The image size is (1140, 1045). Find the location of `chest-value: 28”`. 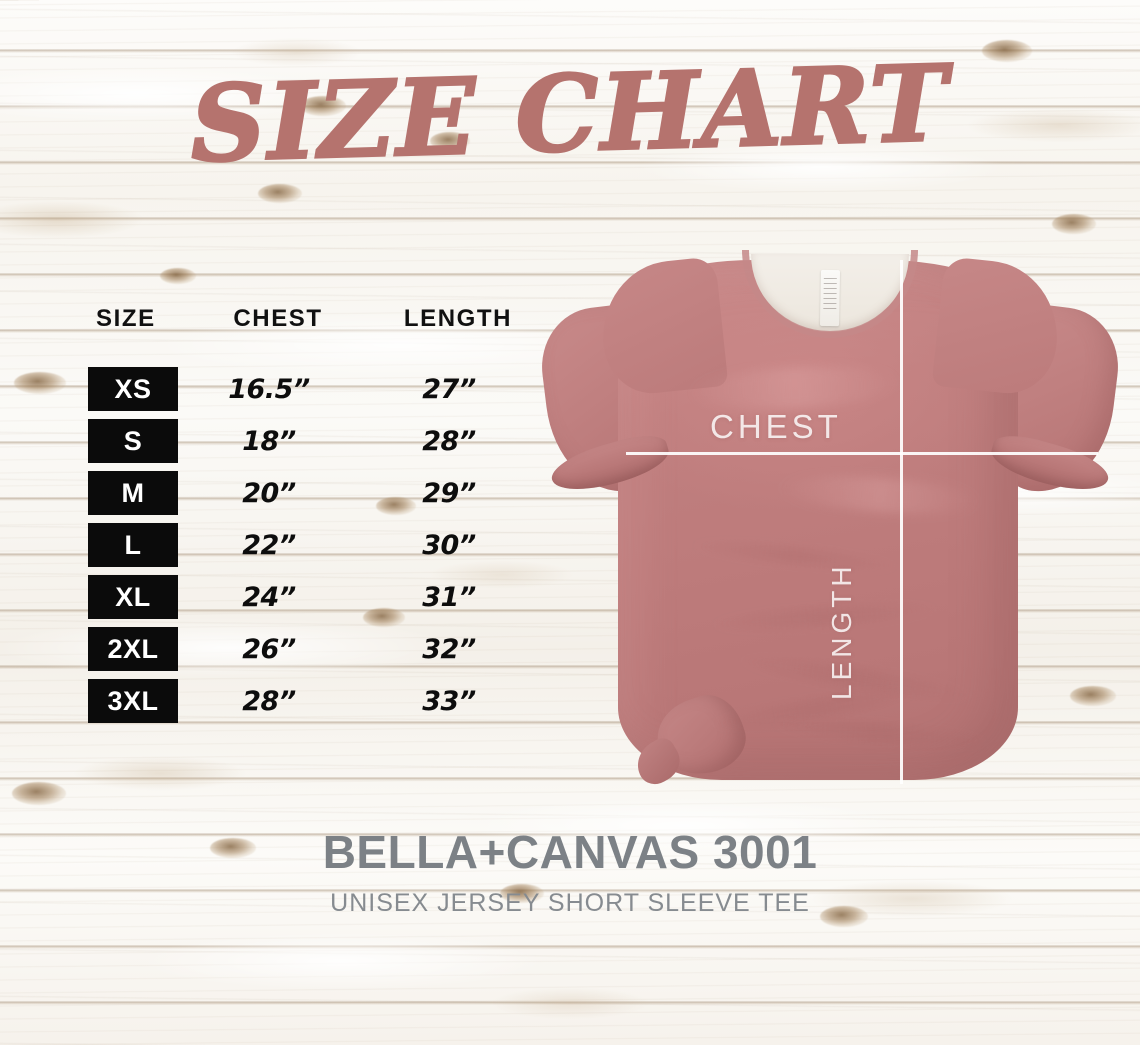

chest-value: 28” is located at coordinates (269, 701).